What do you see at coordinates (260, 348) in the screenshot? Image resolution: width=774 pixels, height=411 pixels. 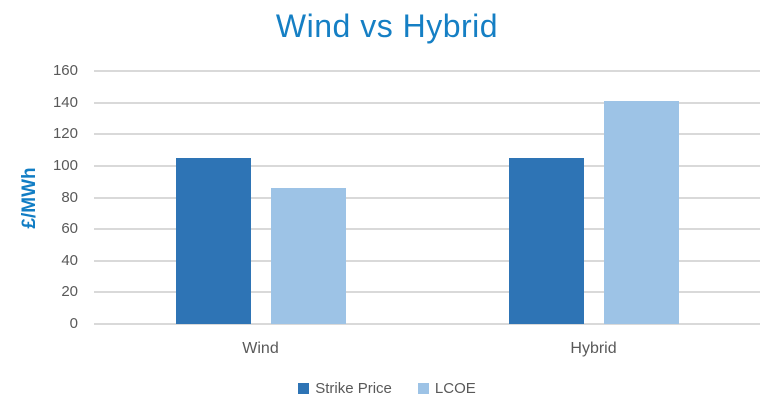 I see `x-category-label: Wind` at bounding box center [260, 348].